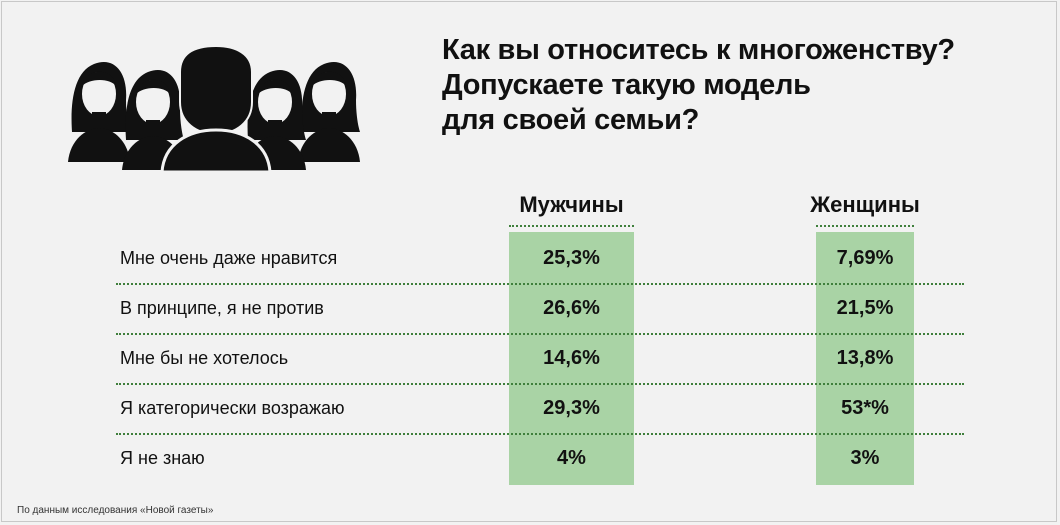  What do you see at coordinates (204, 358) in the screenshot?
I see `row-label: Мне бы не хотелось` at bounding box center [204, 358].